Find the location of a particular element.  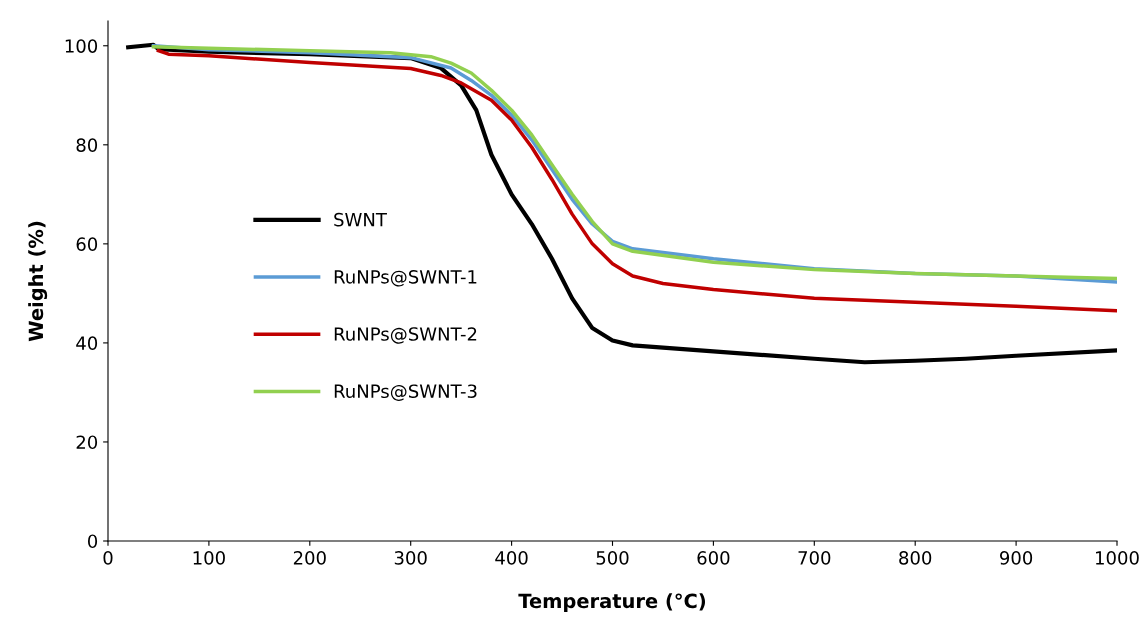

y-tick-label: 80 is located at coordinates (87, 145).